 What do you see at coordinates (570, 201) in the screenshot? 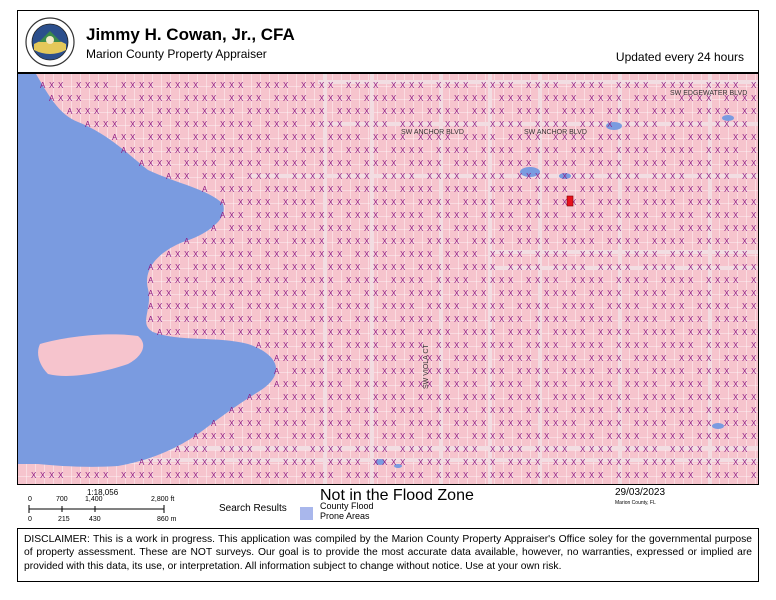
I see `selected-parcel` at bounding box center [570, 201].